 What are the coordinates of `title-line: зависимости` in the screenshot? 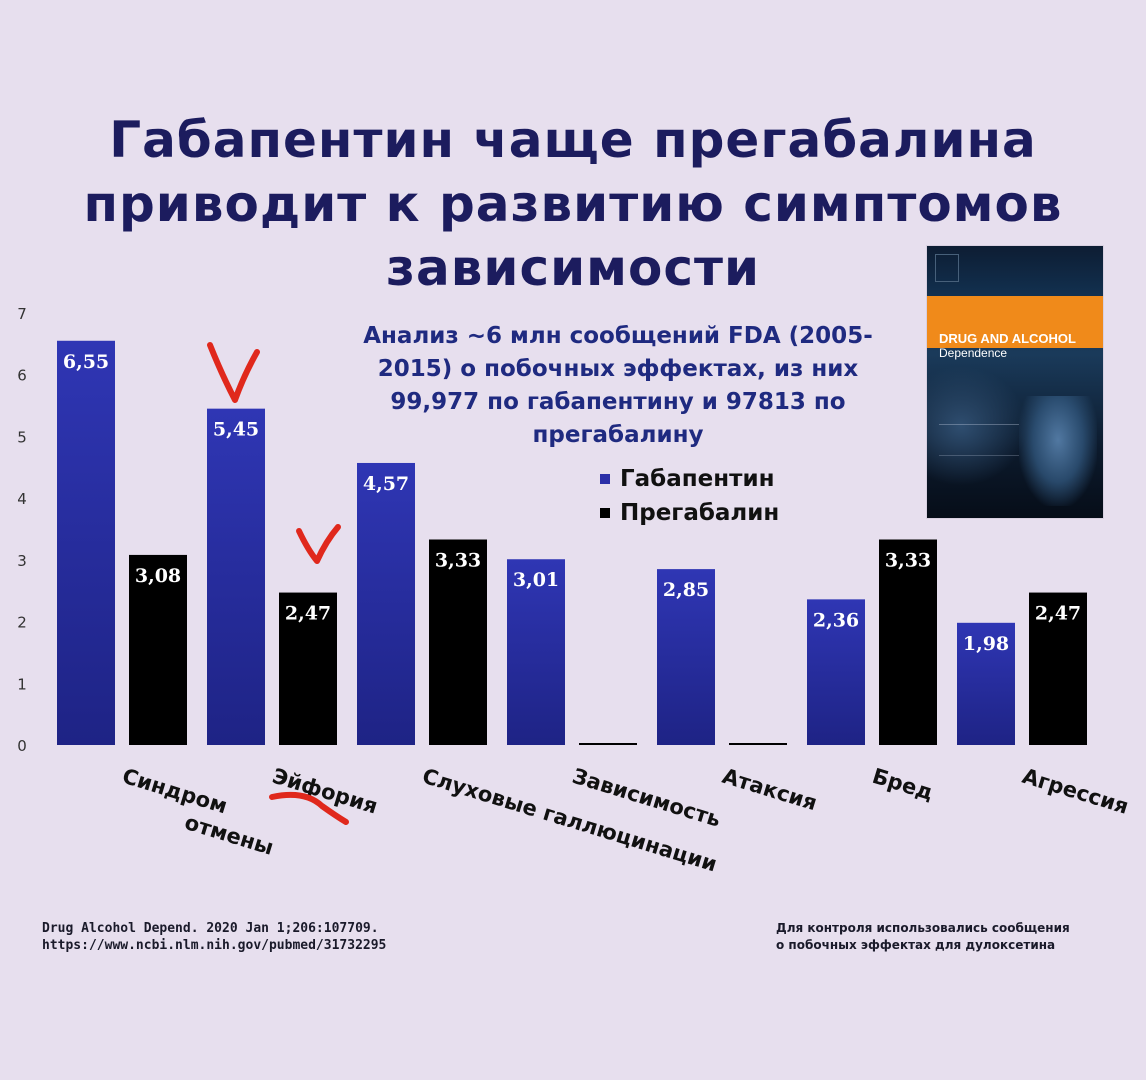 It's located at (572, 268).